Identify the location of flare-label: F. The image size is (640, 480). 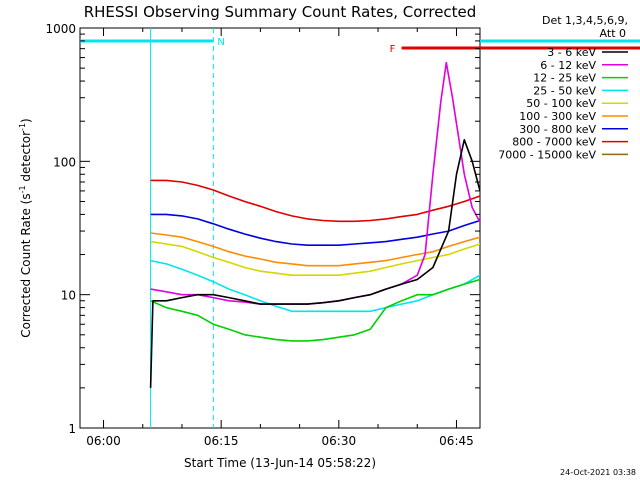
(393, 49).